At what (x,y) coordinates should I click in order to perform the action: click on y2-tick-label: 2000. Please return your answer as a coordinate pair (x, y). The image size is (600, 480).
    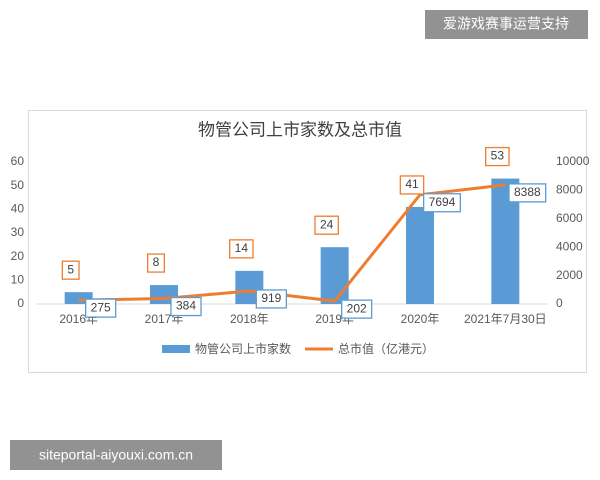
    Looking at the image, I should click on (569, 275).